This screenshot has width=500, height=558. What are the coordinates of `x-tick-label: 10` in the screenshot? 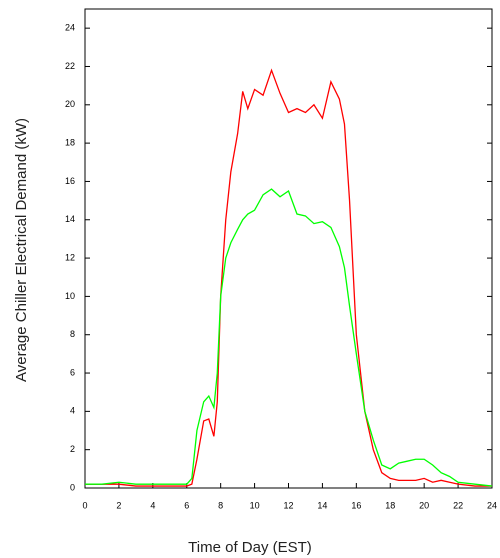 It's located at (255, 505).